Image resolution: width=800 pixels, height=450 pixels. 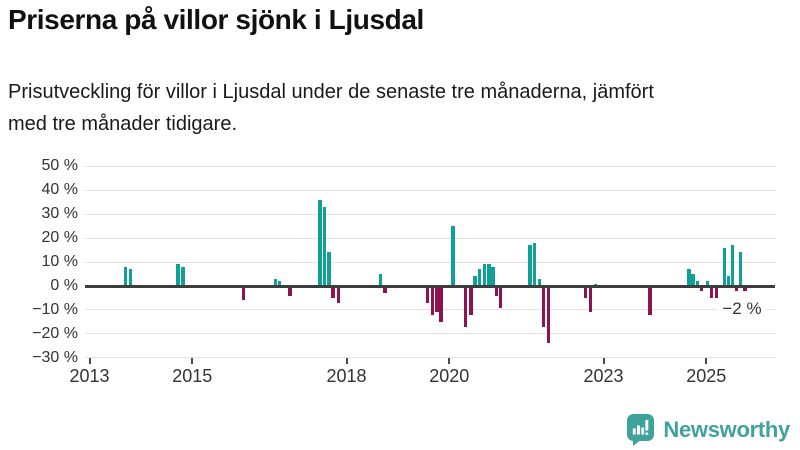 What do you see at coordinates (641, 430) in the screenshot?
I see `newsworthy-icon` at bounding box center [641, 430].